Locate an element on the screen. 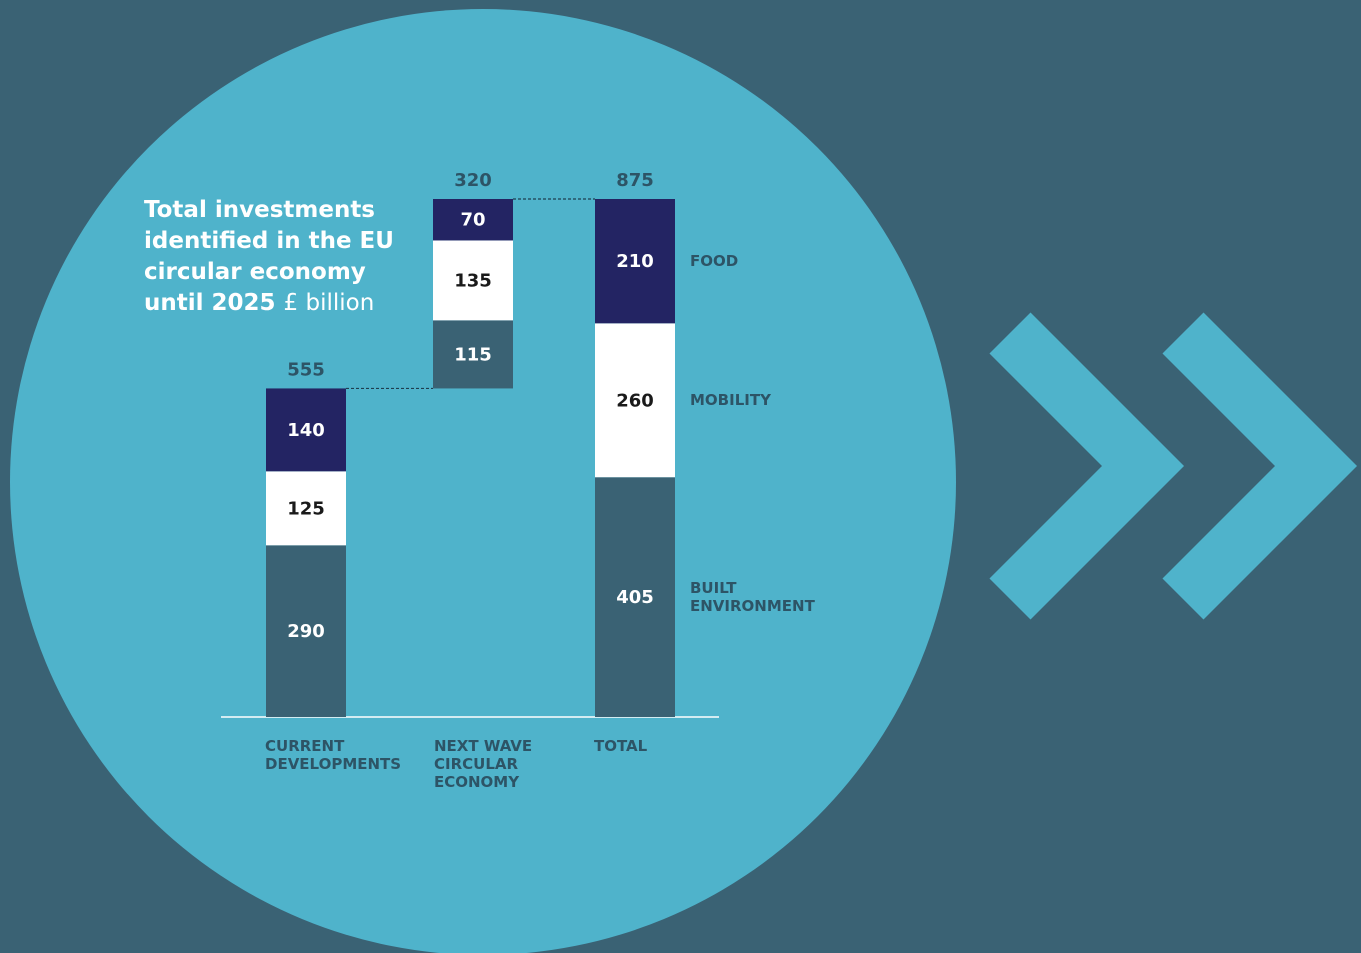 This screenshot has width=1361, height=953. value-label: 290 is located at coordinates (306, 631).